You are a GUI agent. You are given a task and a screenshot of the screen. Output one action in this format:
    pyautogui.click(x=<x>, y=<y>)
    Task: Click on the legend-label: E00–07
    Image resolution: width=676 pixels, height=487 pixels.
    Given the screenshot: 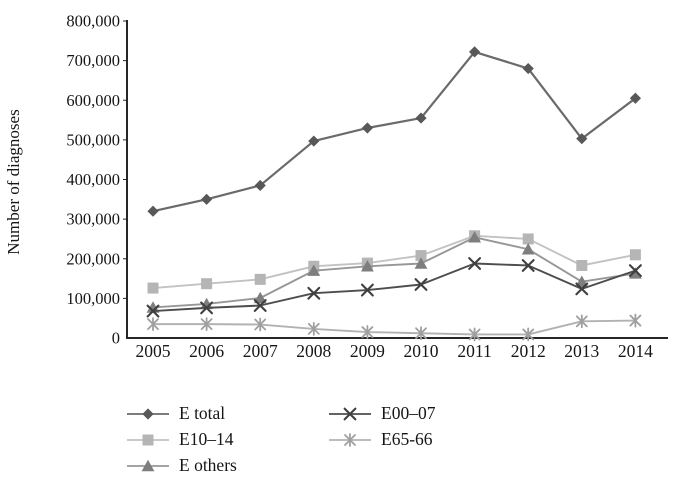 What is the action you would take?
    pyautogui.click(x=408, y=413)
    